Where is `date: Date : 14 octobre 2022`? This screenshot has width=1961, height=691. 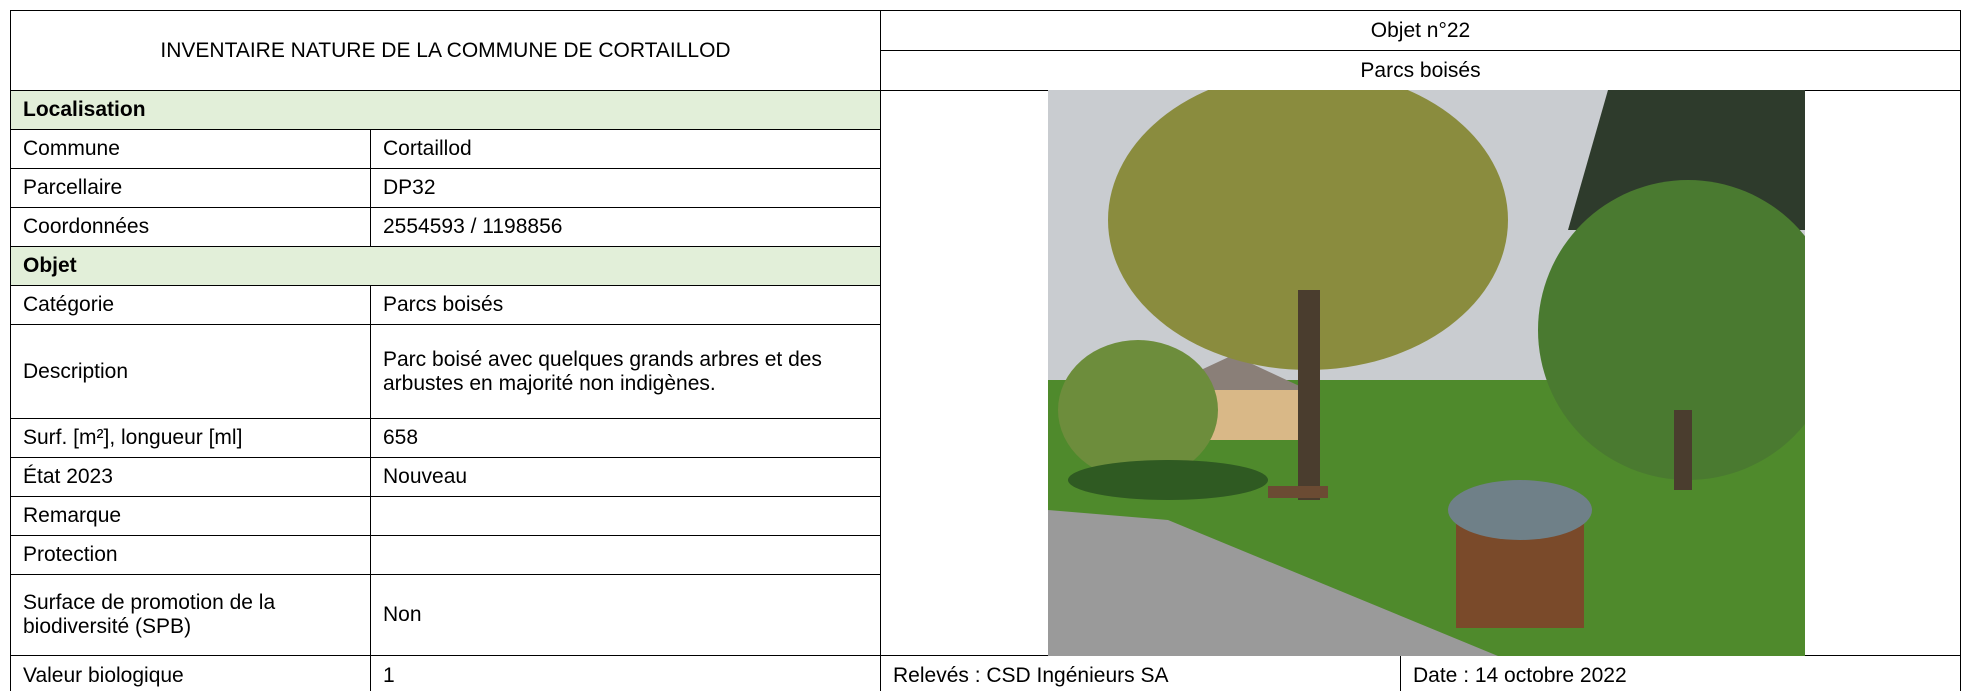
date: Date : 14 octobre 2022 is located at coordinates (1680, 673).